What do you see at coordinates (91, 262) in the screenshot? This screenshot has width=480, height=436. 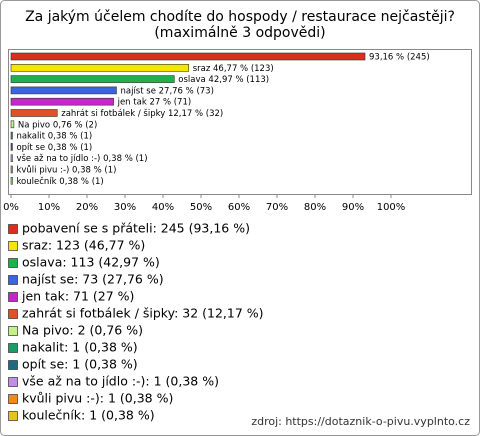 I see `legend-label: oslava: 113 (42,97 %)` at bounding box center [91, 262].